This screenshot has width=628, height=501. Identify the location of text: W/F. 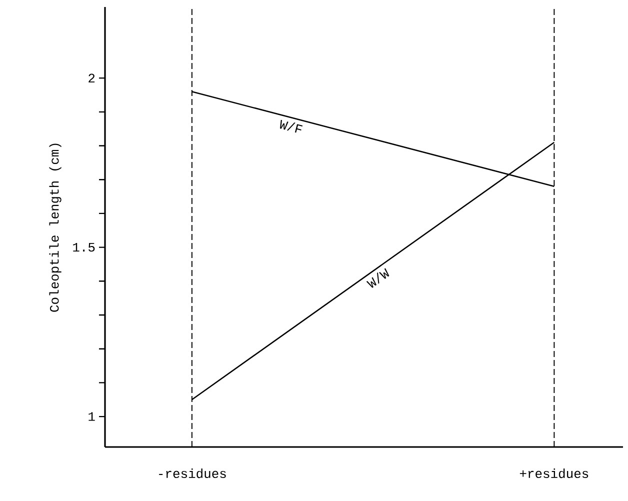
(291, 126).